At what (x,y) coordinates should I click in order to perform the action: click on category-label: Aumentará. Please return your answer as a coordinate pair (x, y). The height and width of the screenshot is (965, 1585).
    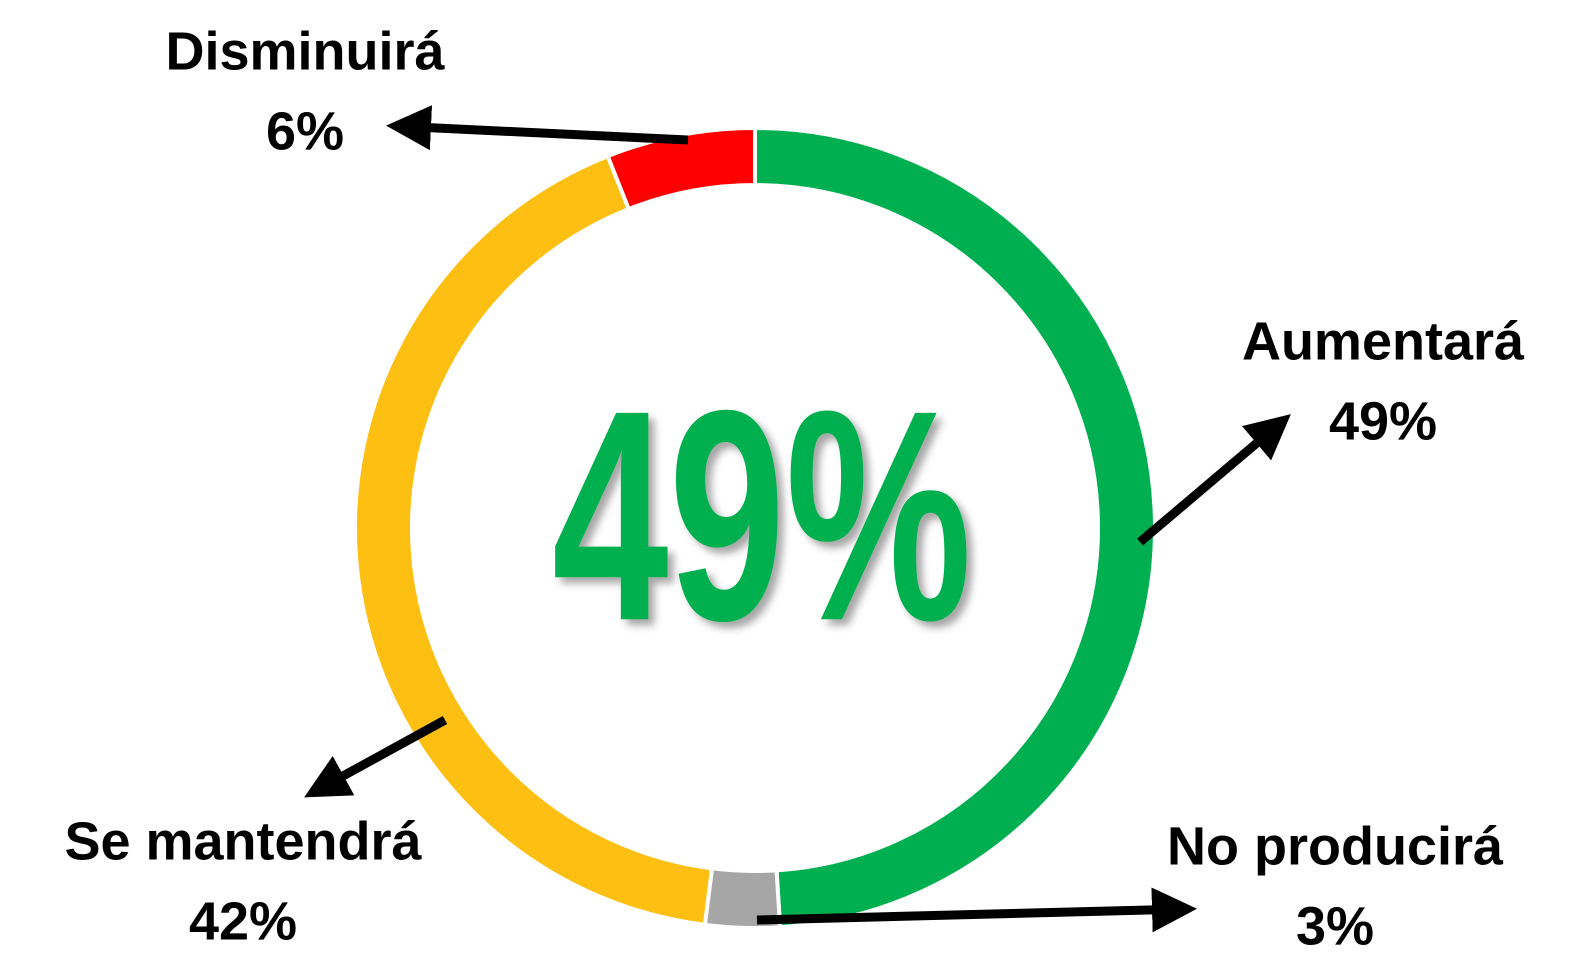
    Looking at the image, I should click on (1383, 341).